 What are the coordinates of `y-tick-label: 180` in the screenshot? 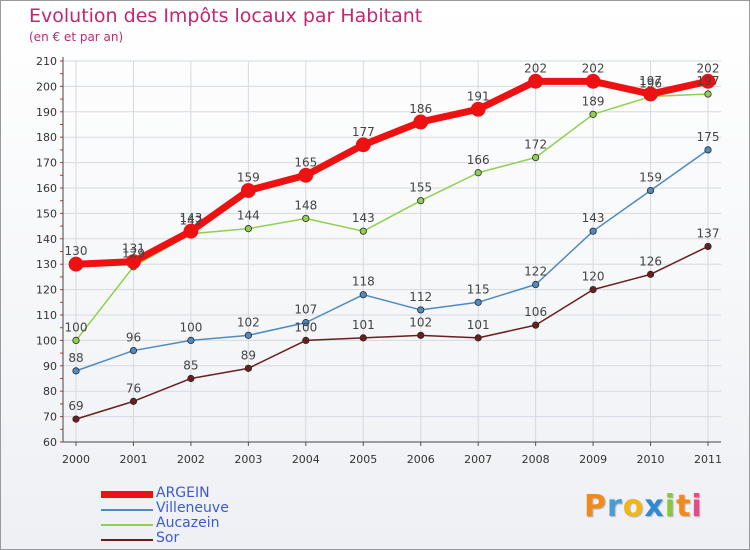 It's located at (46, 137).